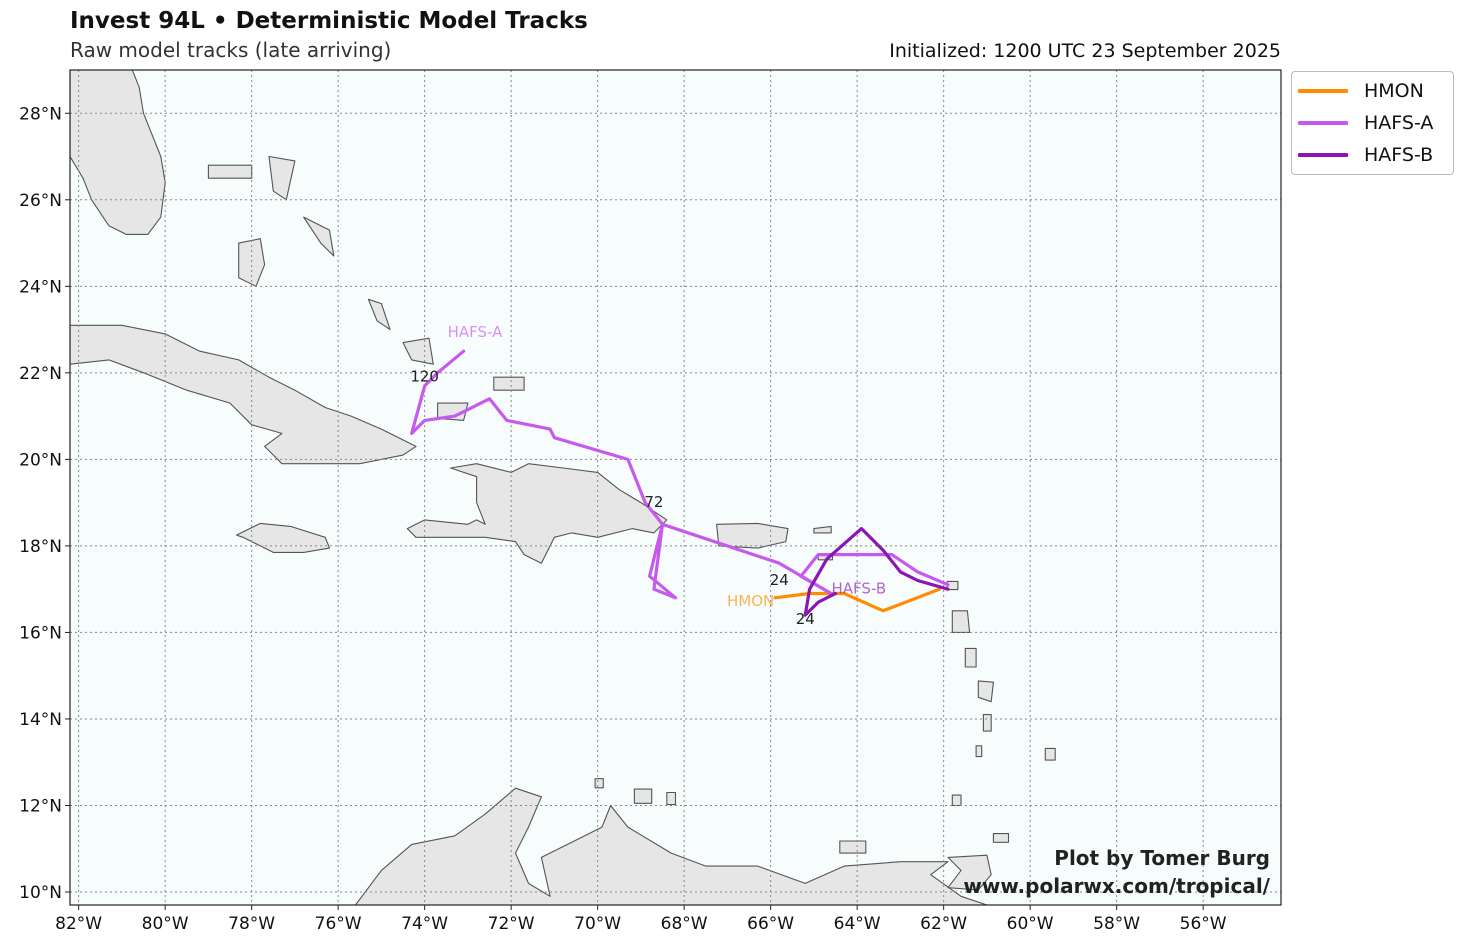 The image size is (1468, 945). What do you see at coordinates (853, 847) in the screenshot?
I see `margarita-island` at bounding box center [853, 847].